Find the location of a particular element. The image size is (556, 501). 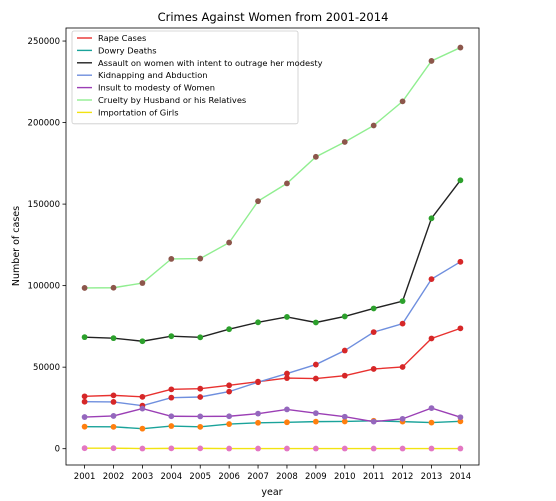

legend-box is located at coordinates (185, 77).